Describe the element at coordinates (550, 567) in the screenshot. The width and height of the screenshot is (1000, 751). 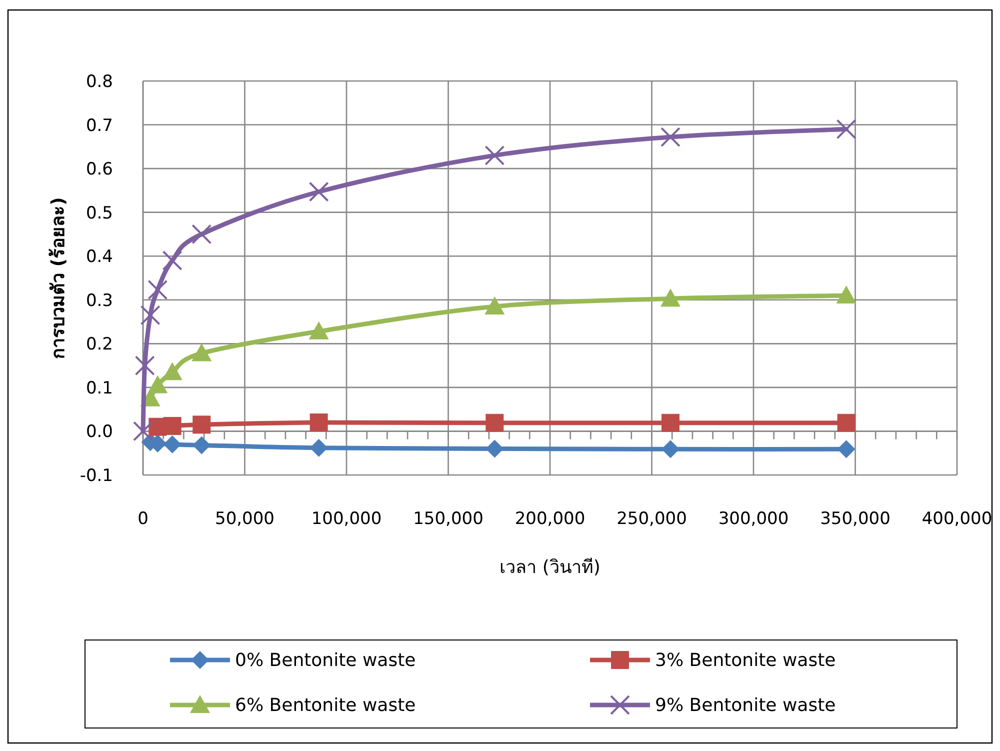
I see `x-axis-title: เวลา (วินาที)` at that location.